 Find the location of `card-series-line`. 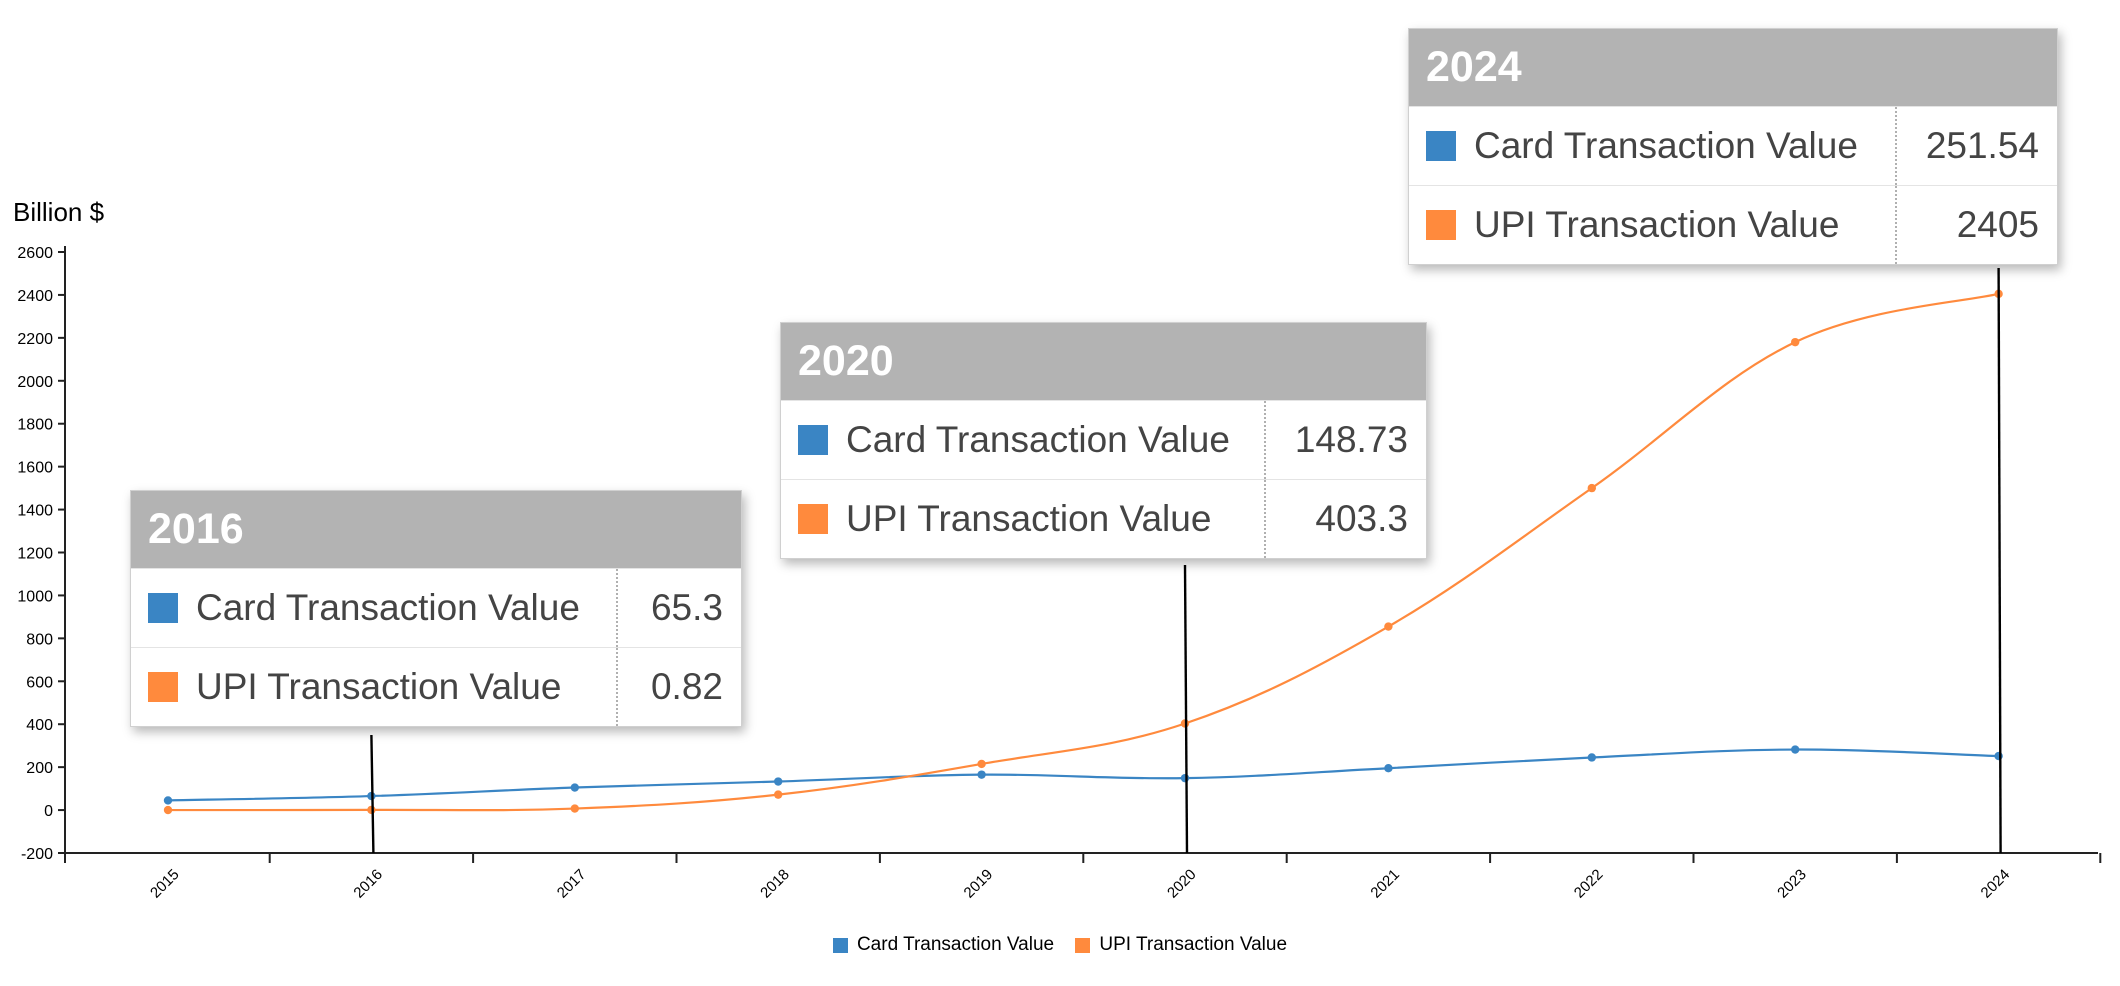

card-series-line is located at coordinates (1083, 775).